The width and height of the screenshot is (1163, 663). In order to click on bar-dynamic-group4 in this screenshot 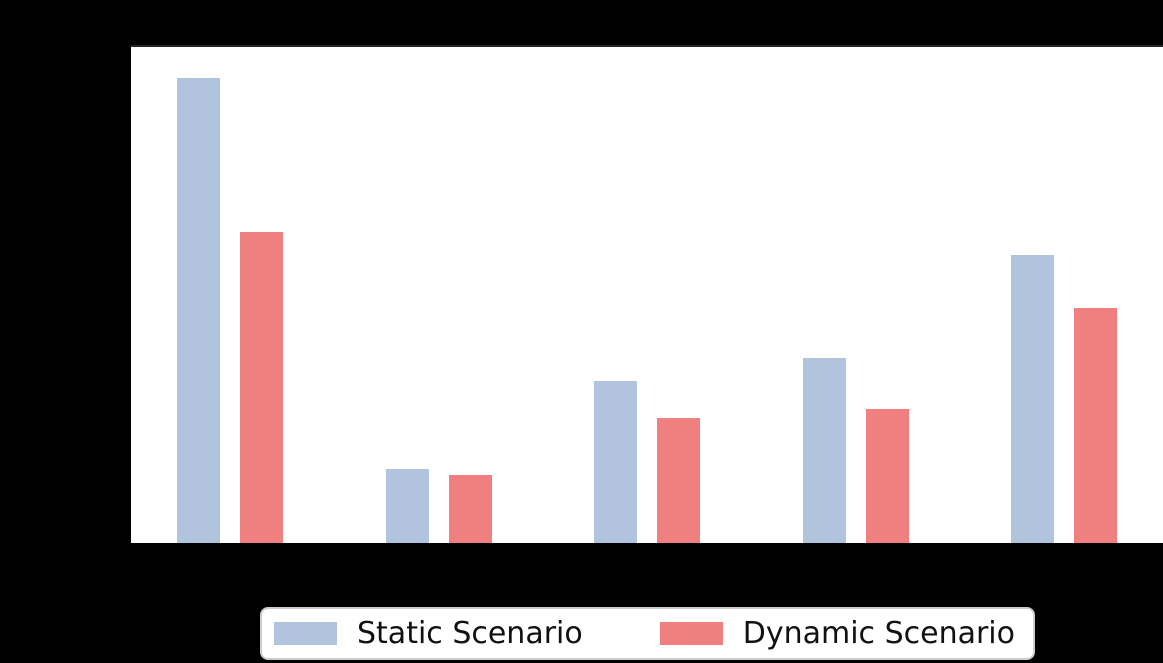, I will do `click(887, 476)`.